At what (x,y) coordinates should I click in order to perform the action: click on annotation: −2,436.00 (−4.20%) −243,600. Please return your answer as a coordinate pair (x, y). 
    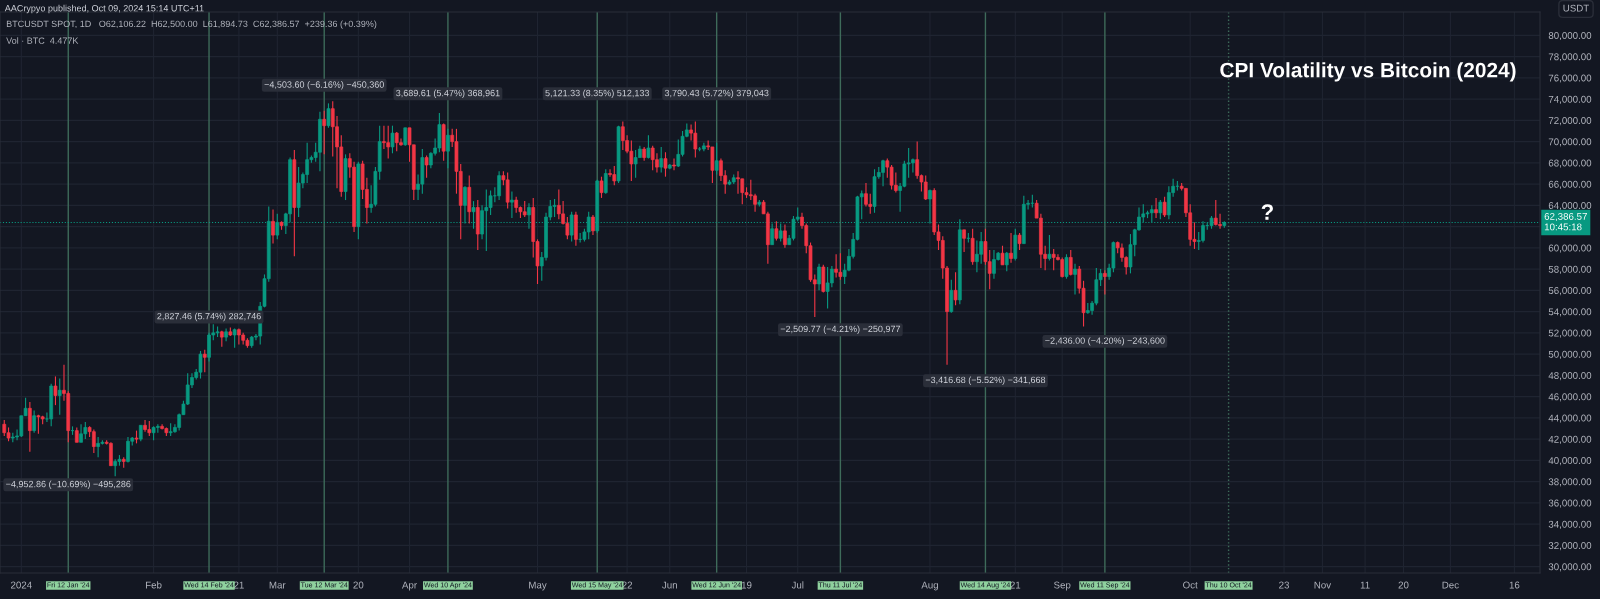
    Looking at the image, I should click on (1105, 341).